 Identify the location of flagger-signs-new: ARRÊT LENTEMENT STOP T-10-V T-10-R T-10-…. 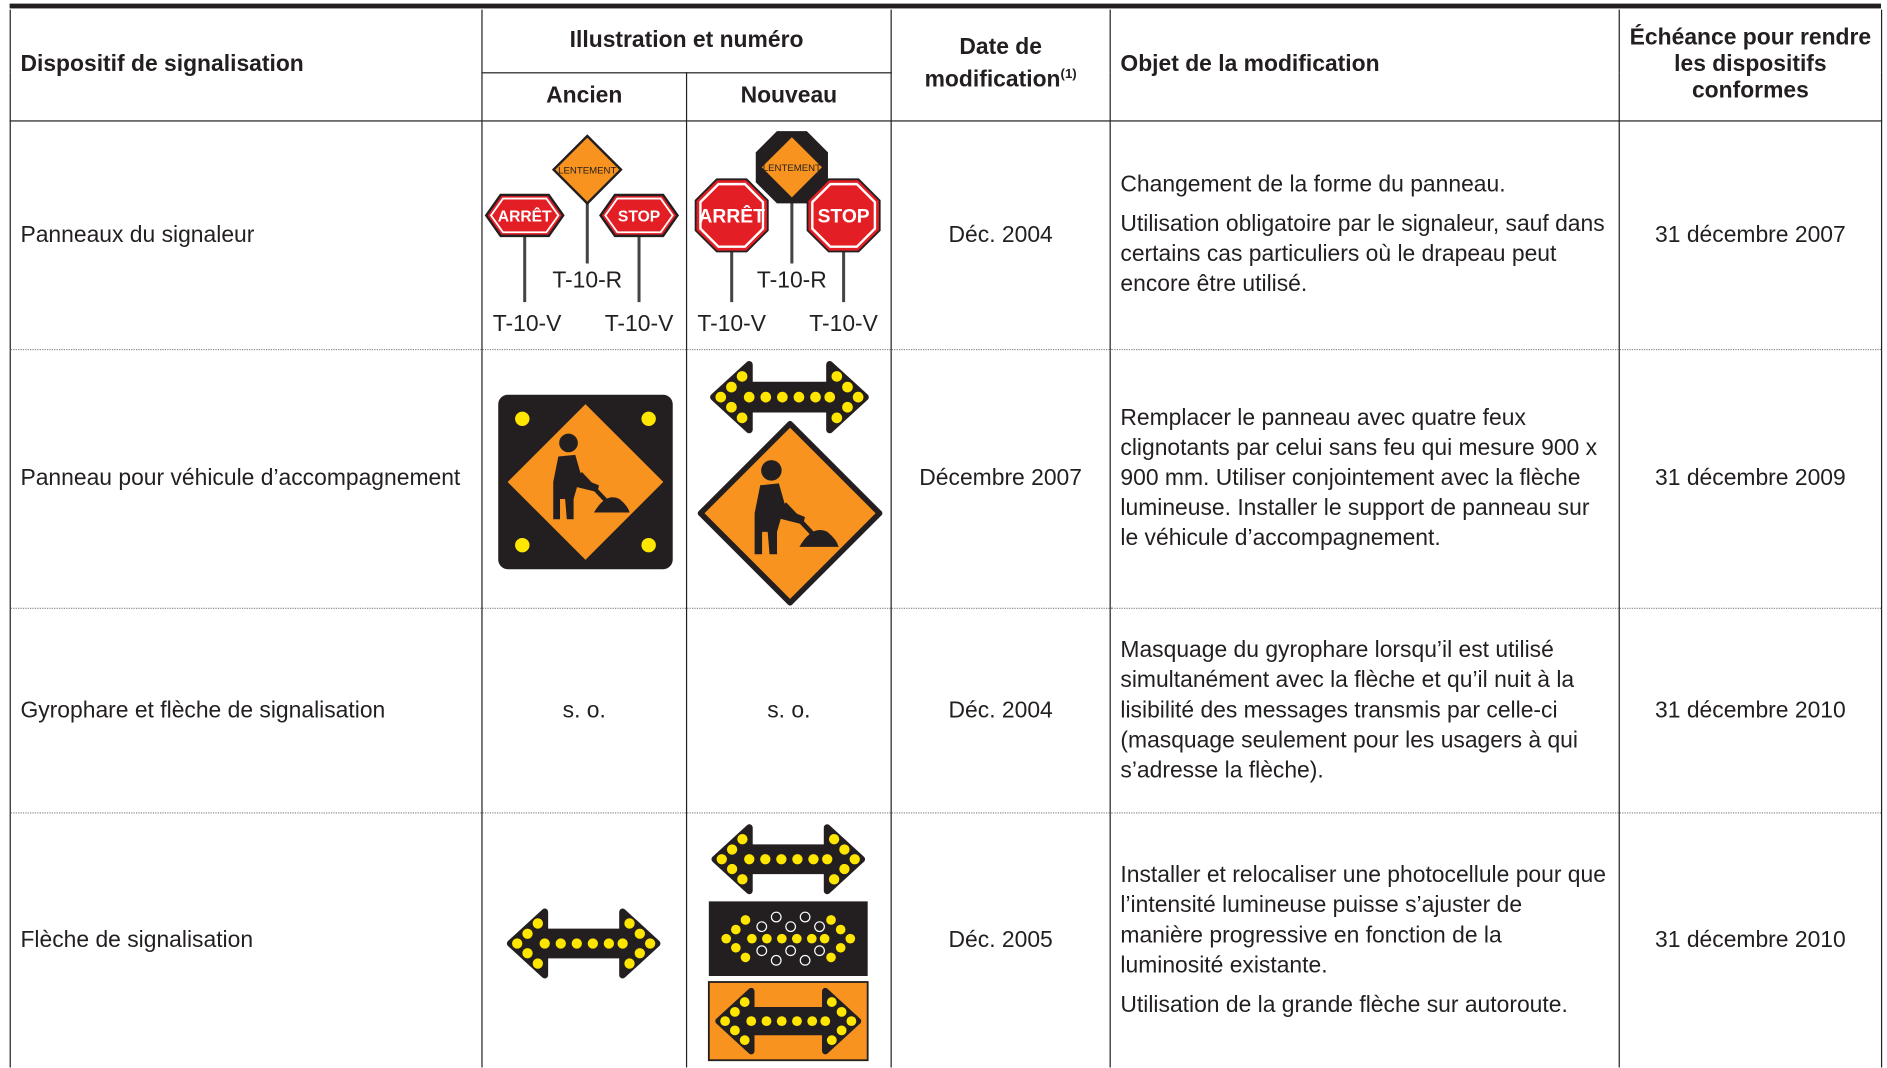
(787, 232).